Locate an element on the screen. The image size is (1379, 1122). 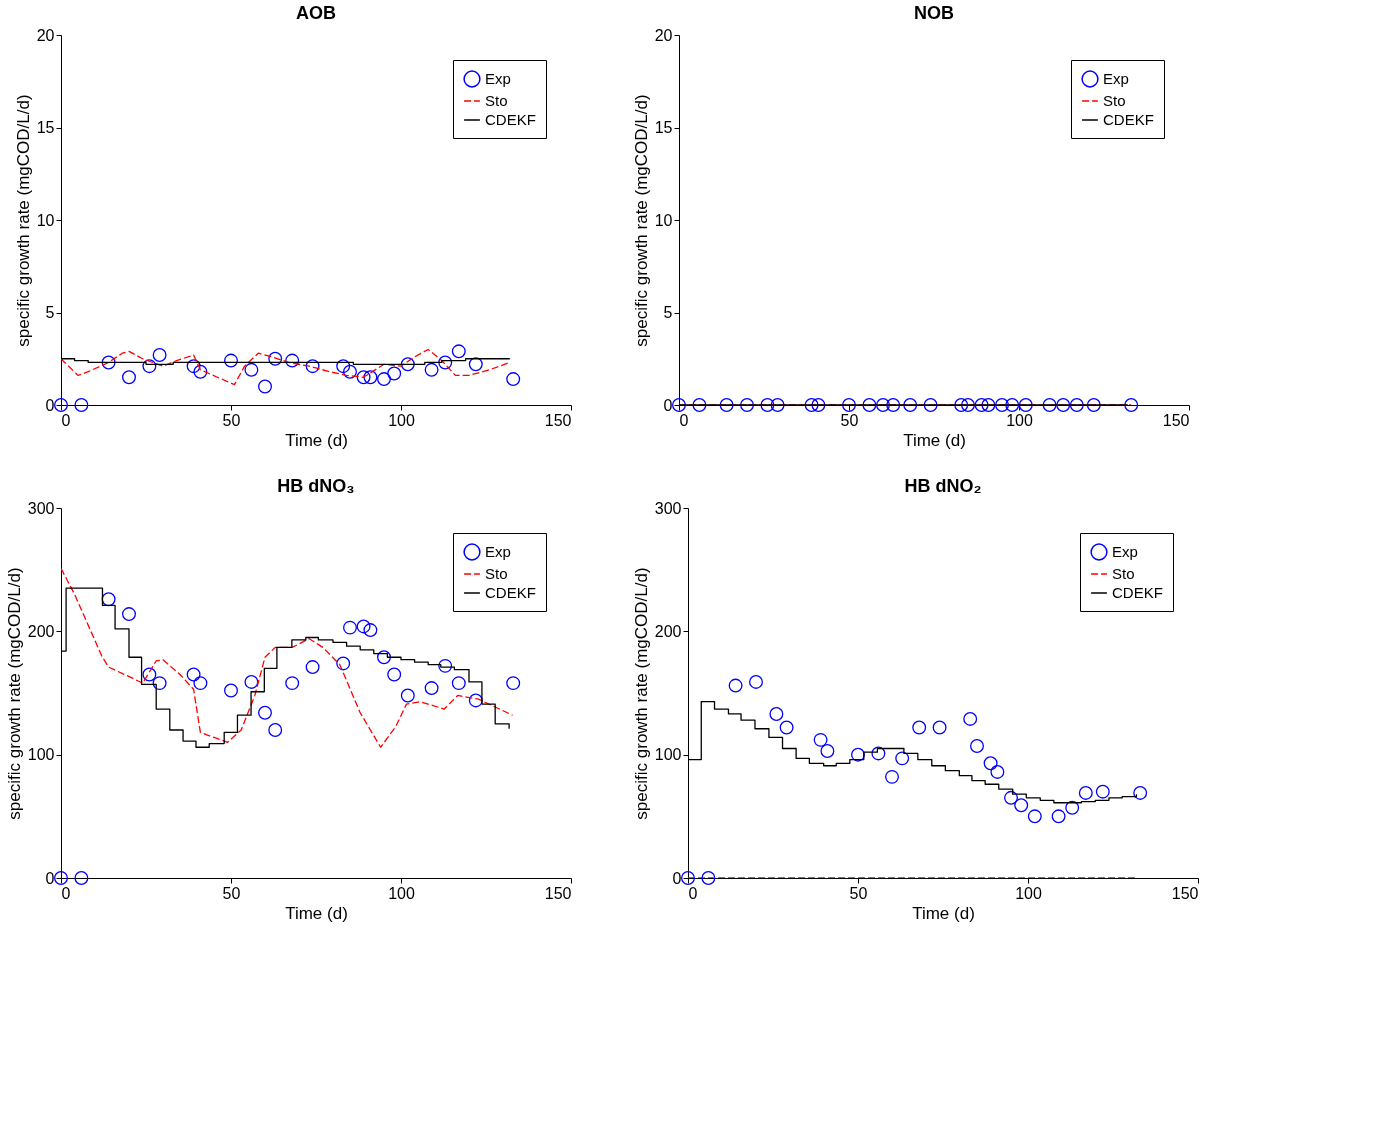
chart-title: HB dNO₂ is located at coordinates (943, 486).